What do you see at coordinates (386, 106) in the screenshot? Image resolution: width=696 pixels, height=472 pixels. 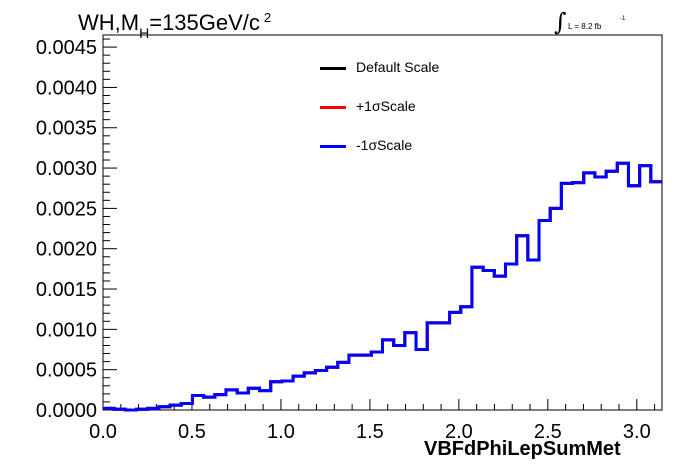 I see `legend-label-plus1sigma: +1σScale` at bounding box center [386, 106].